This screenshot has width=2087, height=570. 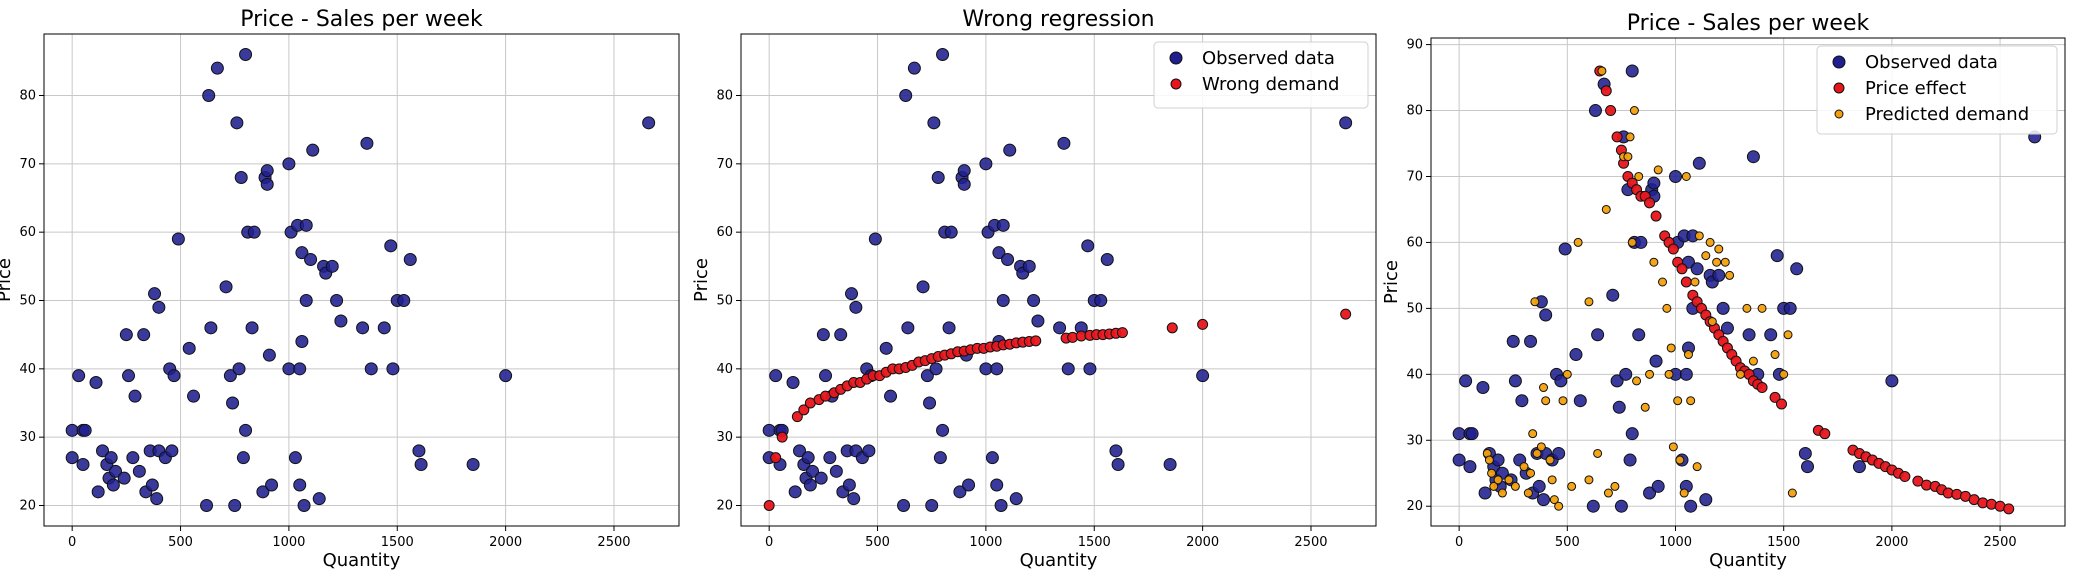 What do you see at coordinates (724, 164) in the screenshot?
I see `y-tick-label: 70` at bounding box center [724, 164].